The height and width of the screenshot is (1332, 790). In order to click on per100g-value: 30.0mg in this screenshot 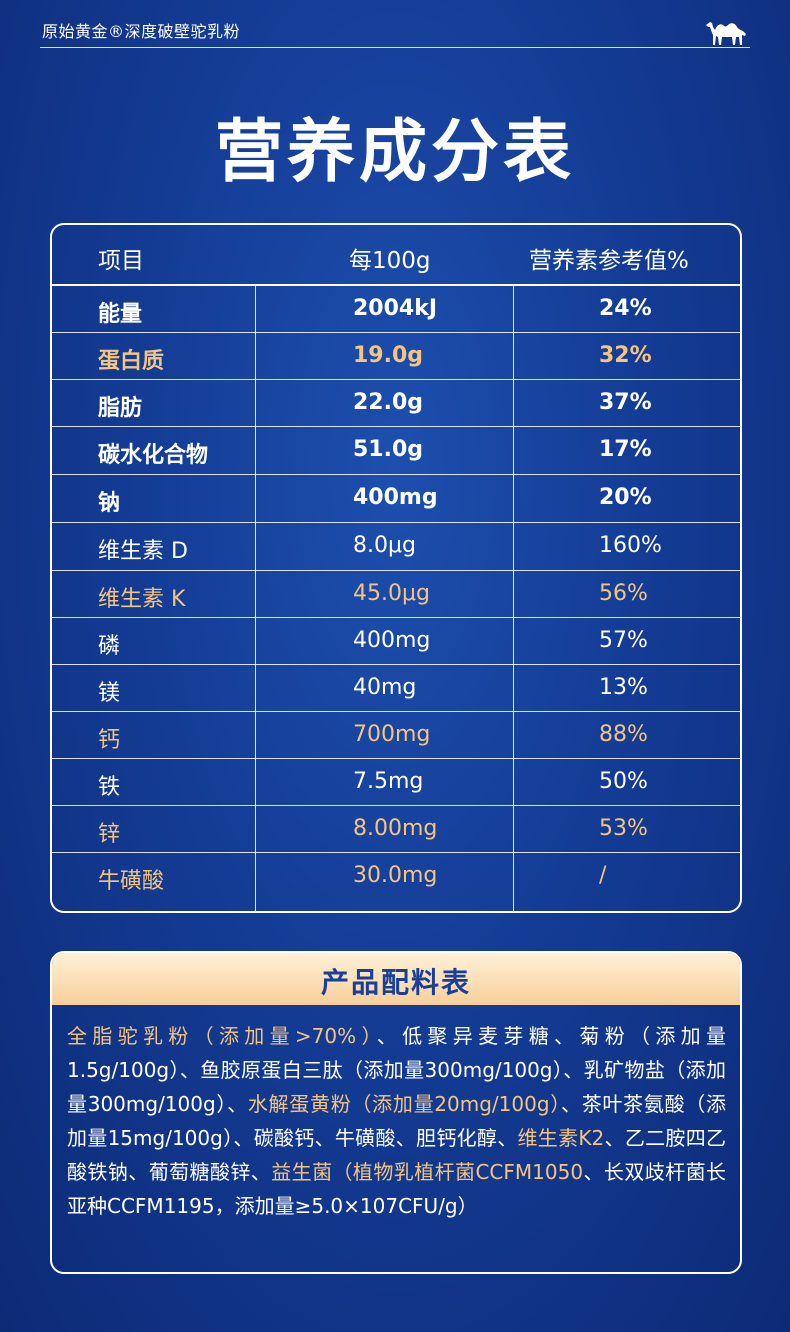, I will do `click(395, 875)`.